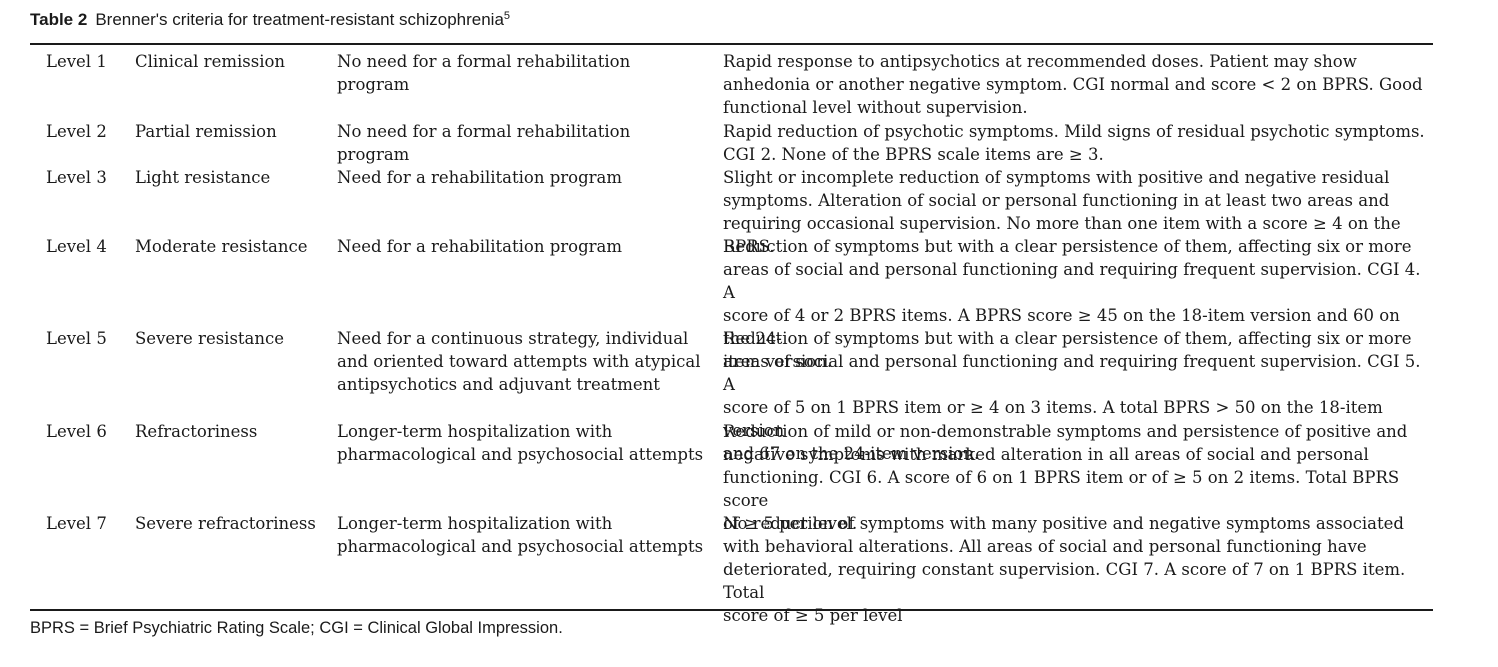 The image size is (1498, 667). What do you see at coordinates (225, 523) in the screenshot?
I see `status-cell: Severe refractoriness` at bounding box center [225, 523].